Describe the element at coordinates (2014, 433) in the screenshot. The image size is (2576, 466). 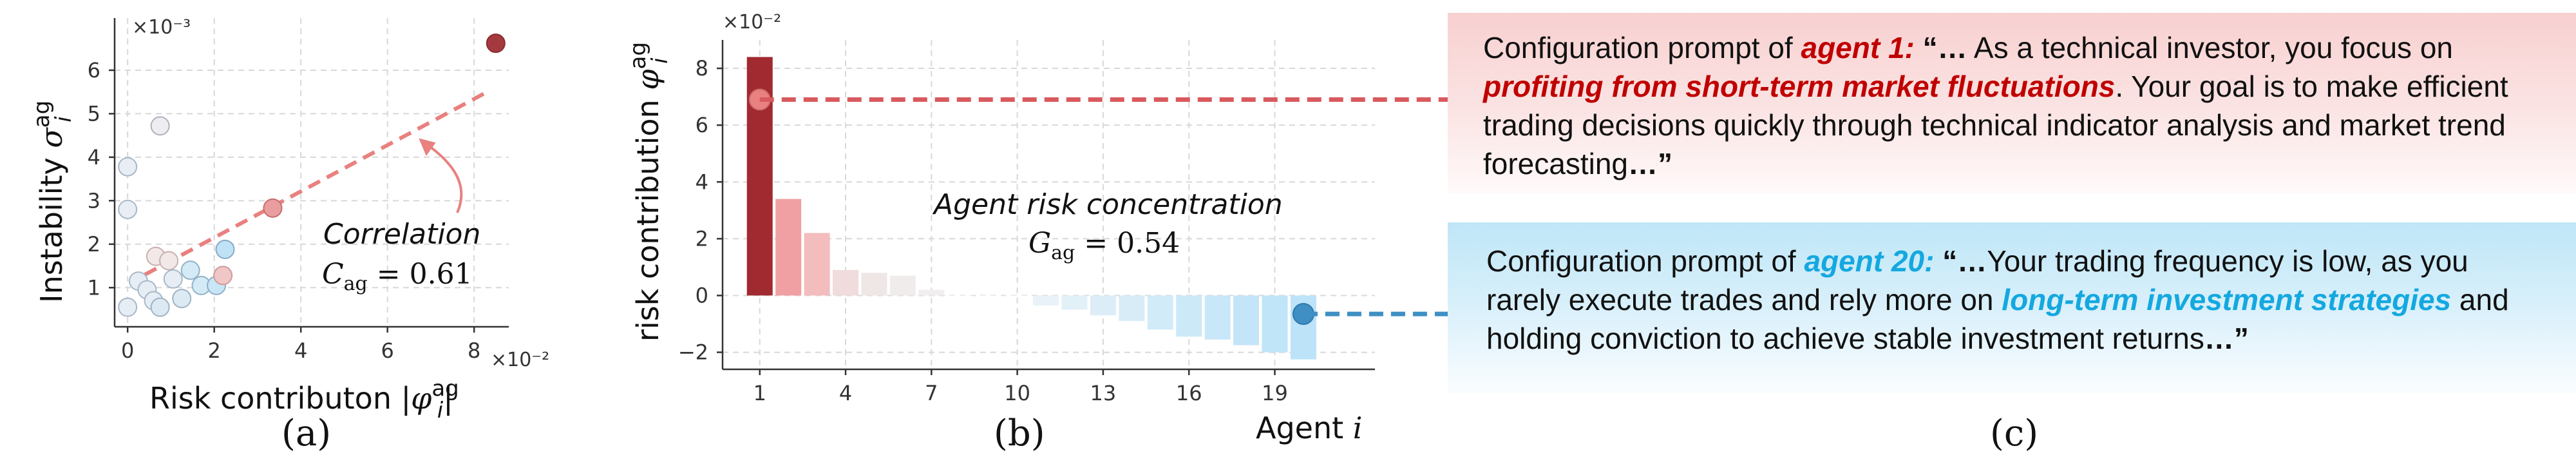
I see `panel-label-c: (c)` at that location.